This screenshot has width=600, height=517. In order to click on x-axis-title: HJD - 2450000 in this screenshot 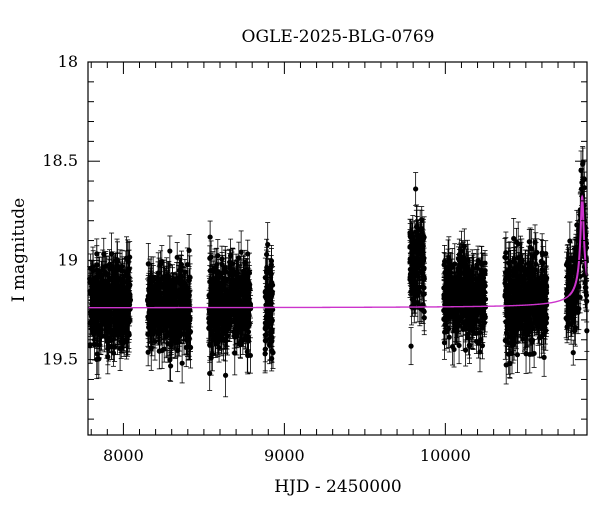, I will do `click(338, 487)`.